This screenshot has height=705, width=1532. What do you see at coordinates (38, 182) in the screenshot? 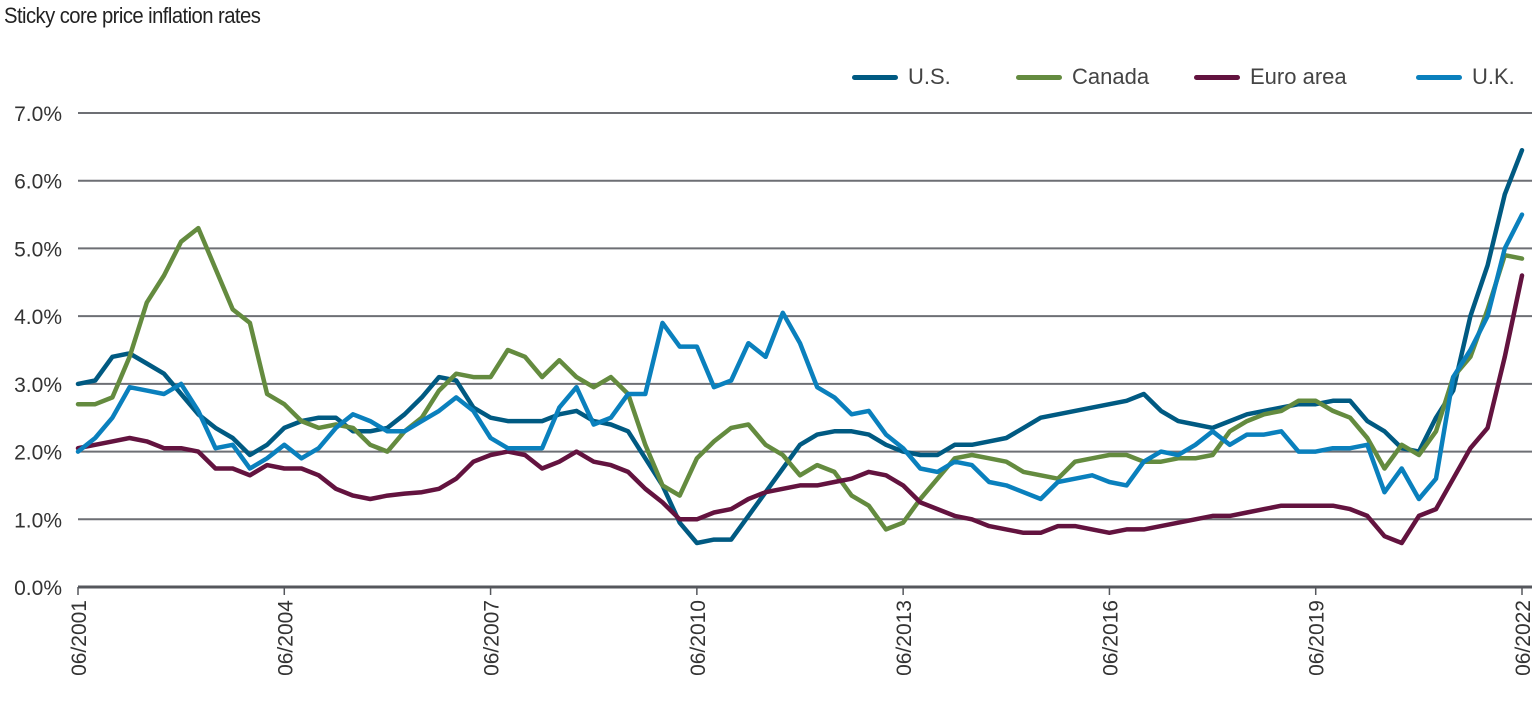
I see `y-tick-label: 6.0%` at bounding box center [38, 182].